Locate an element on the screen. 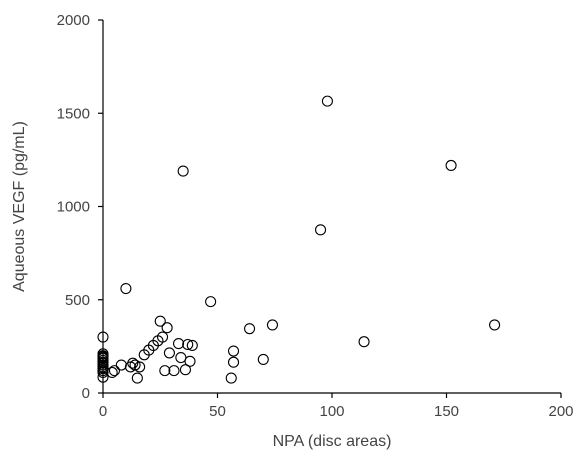 This screenshot has width=579, height=458. x-axis-title: NPA (disc areas) is located at coordinates (332, 441).